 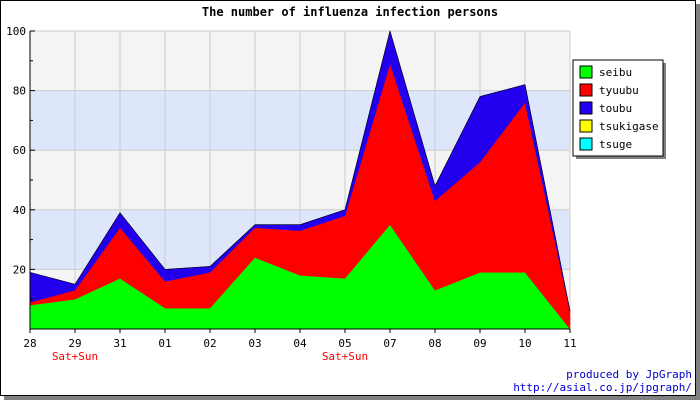 What do you see at coordinates (586, 72) in the screenshot?
I see `legend-swatch-seibu` at bounding box center [586, 72].